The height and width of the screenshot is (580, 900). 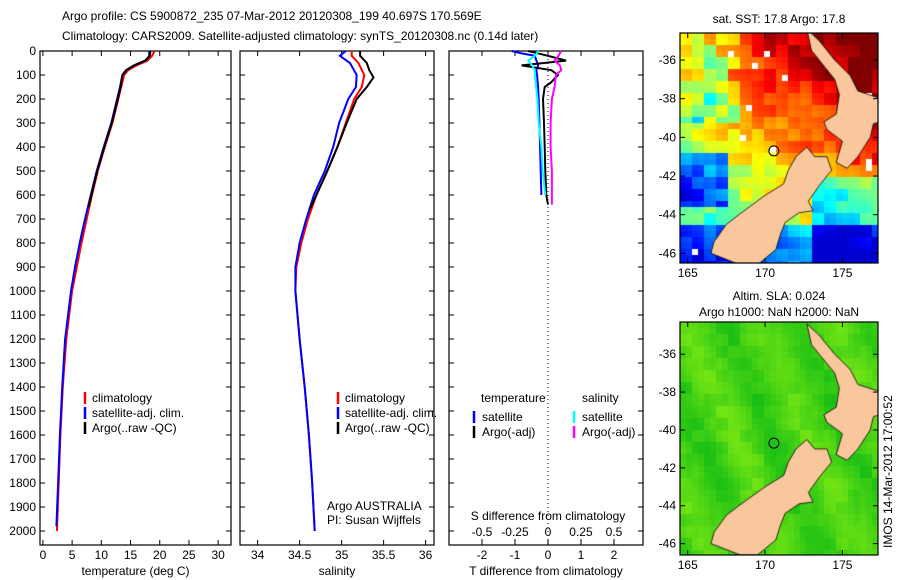 I want to click on legend-title: salinity, so click(x=600, y=398).